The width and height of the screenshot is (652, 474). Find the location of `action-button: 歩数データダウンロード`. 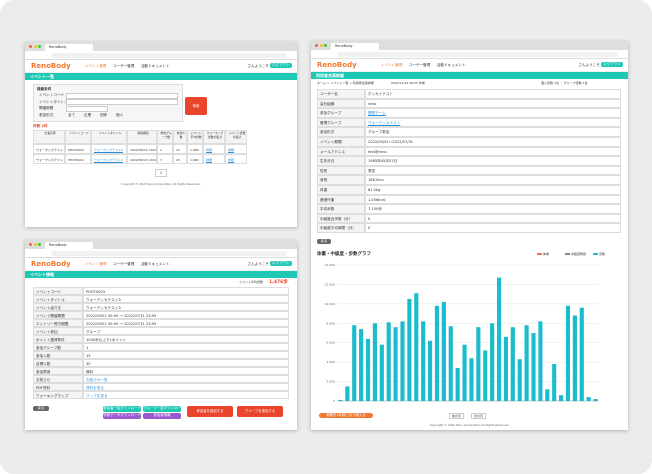

action-button: 歩数データダウンロード is located at coordinates (122, 416).